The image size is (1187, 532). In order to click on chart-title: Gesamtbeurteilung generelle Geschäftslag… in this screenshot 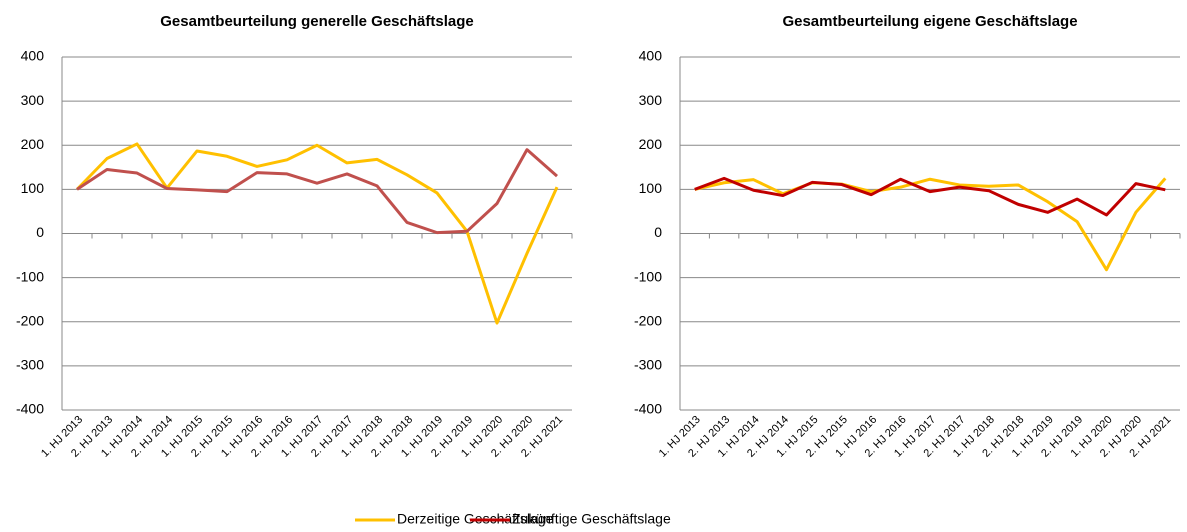, I will do `click(316, 21)`.